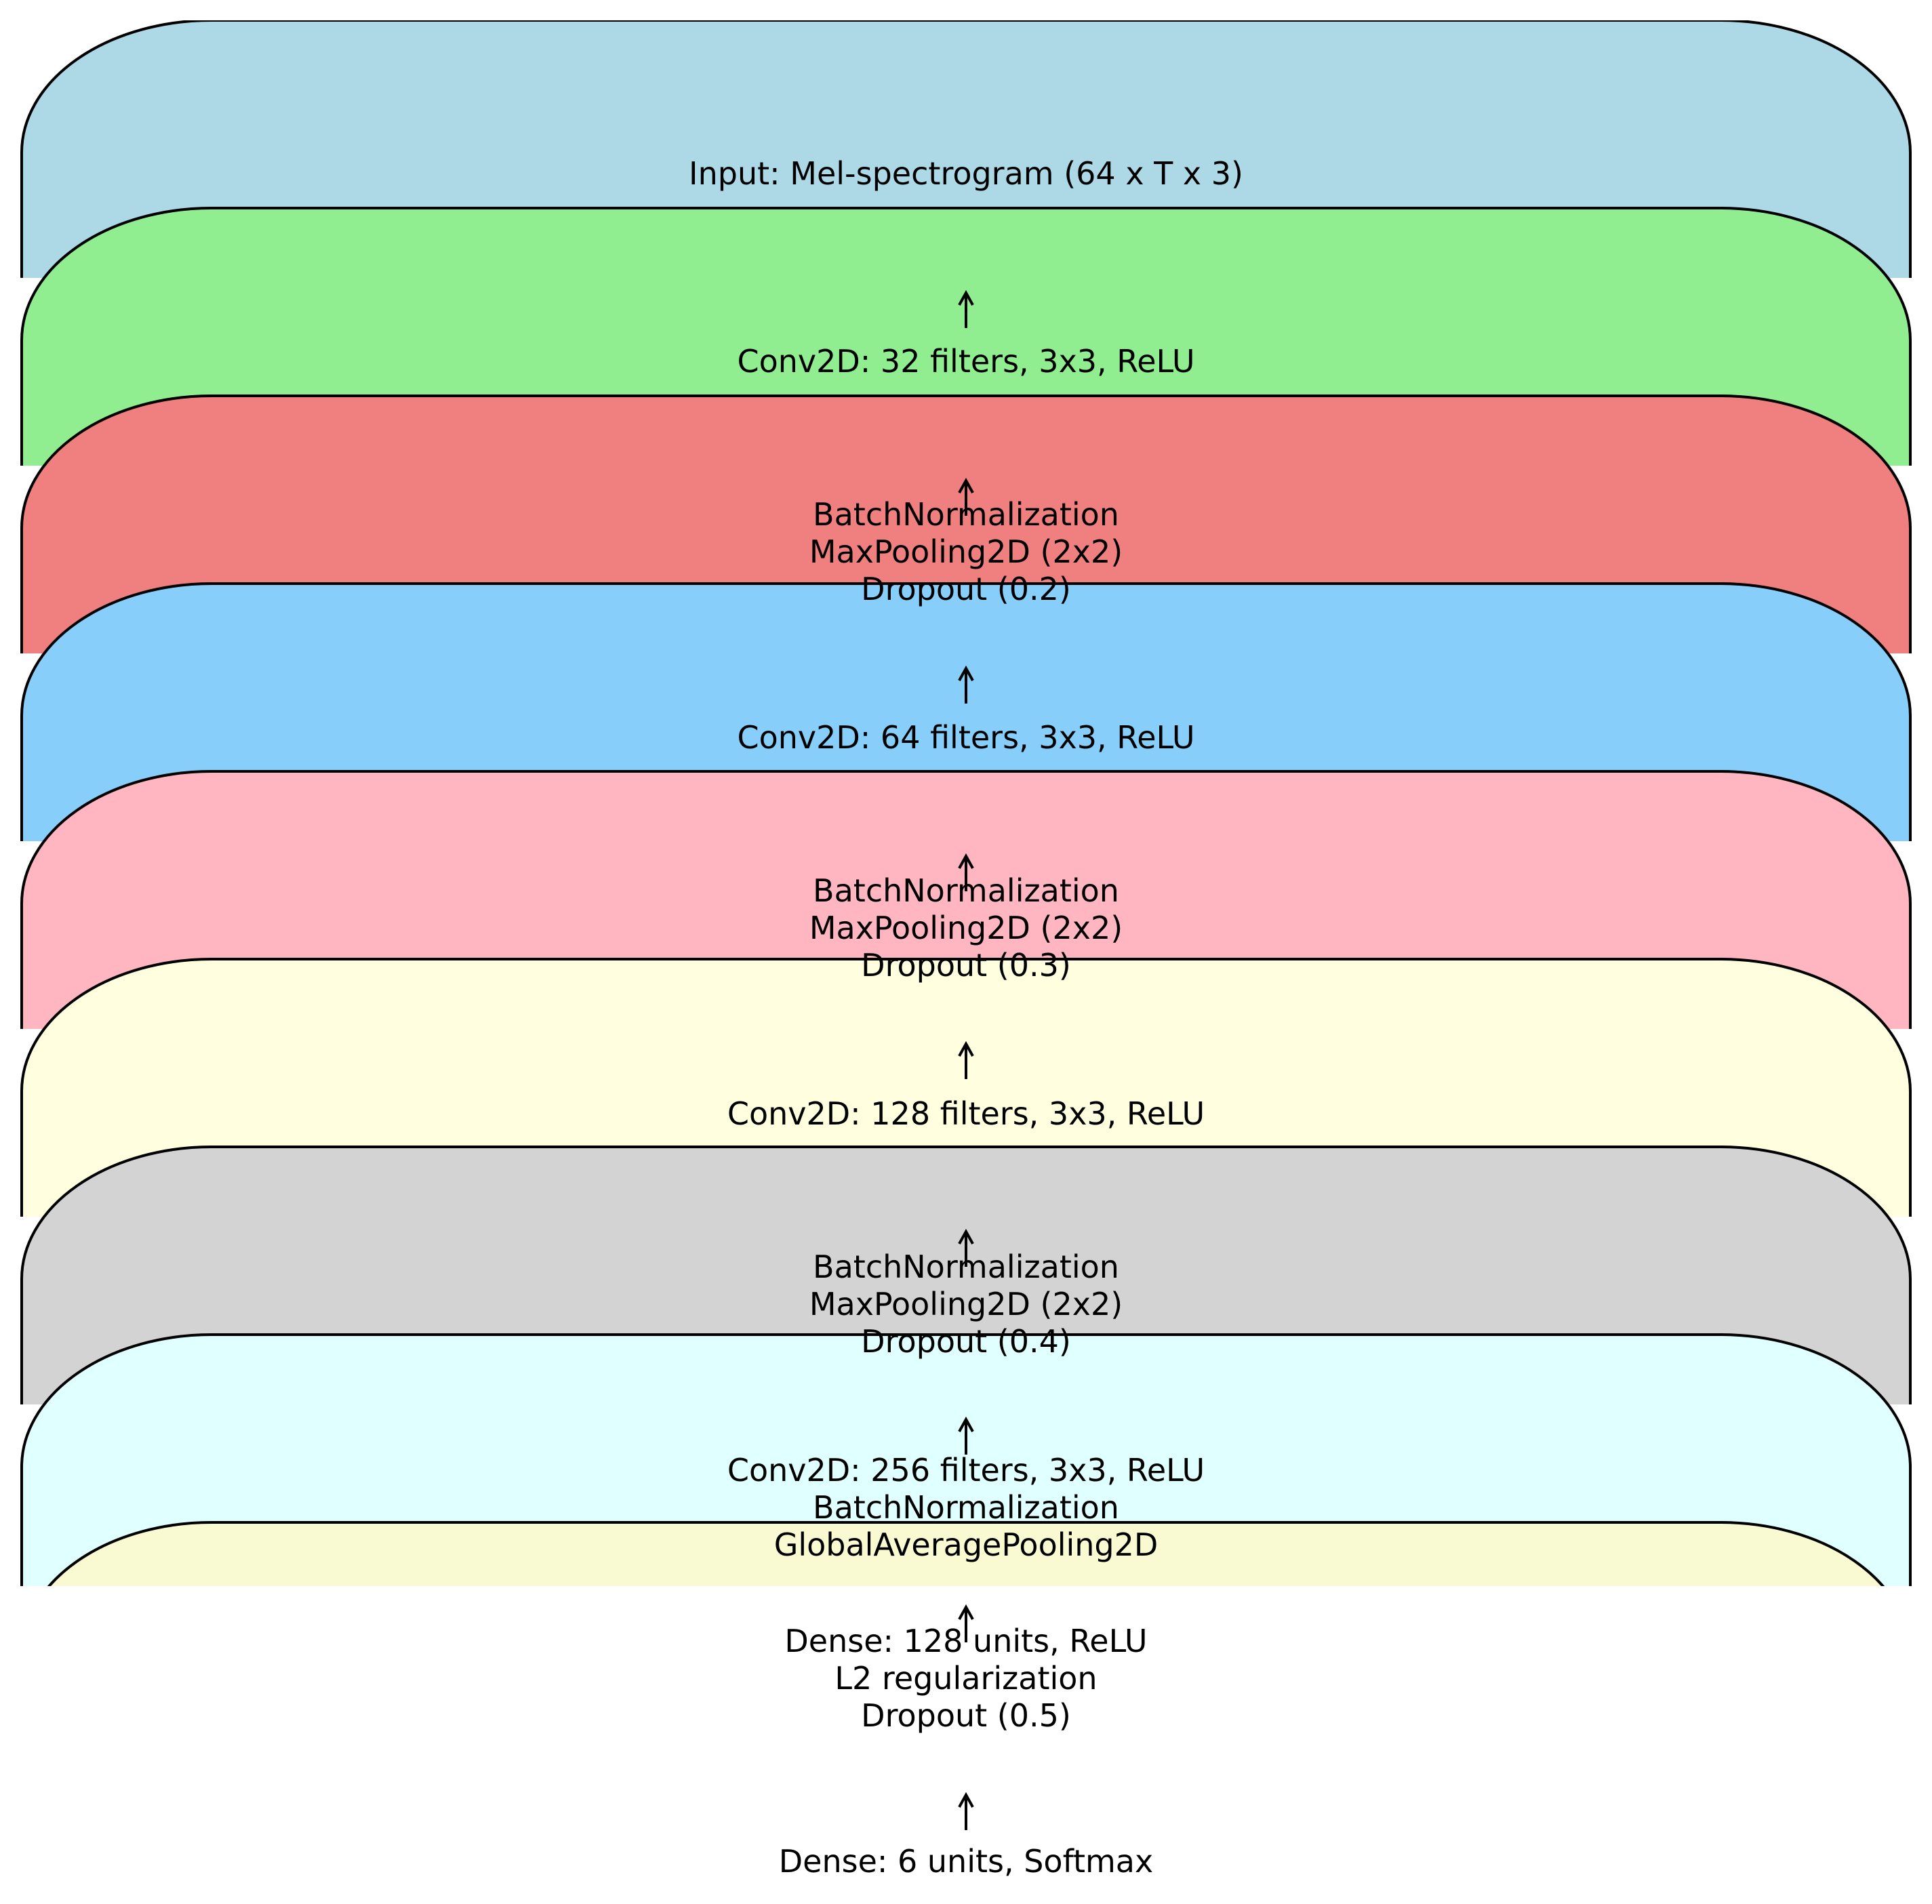  I want to click on layer-label-7-line-3: Dropout (0.4), so click(966, 1341).